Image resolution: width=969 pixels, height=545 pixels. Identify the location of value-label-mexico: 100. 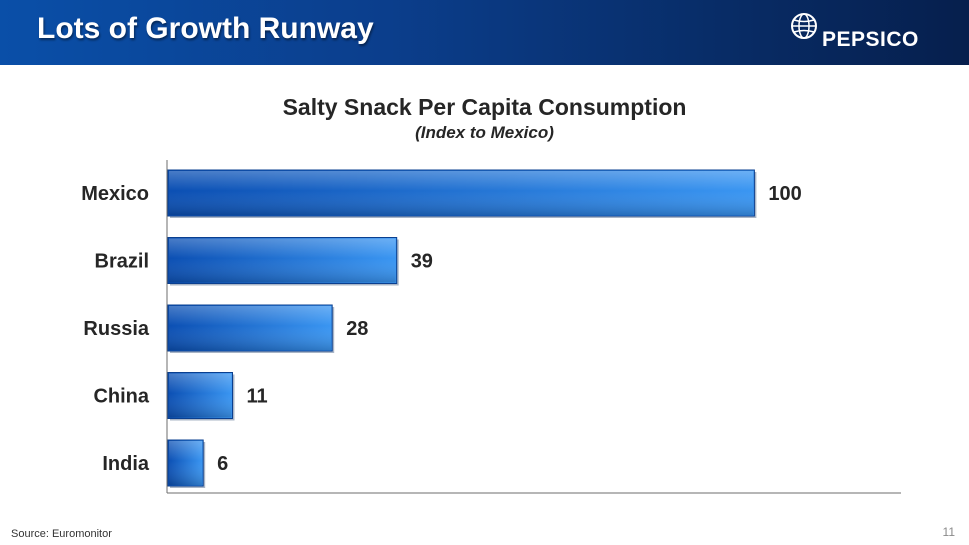
(784, 194).